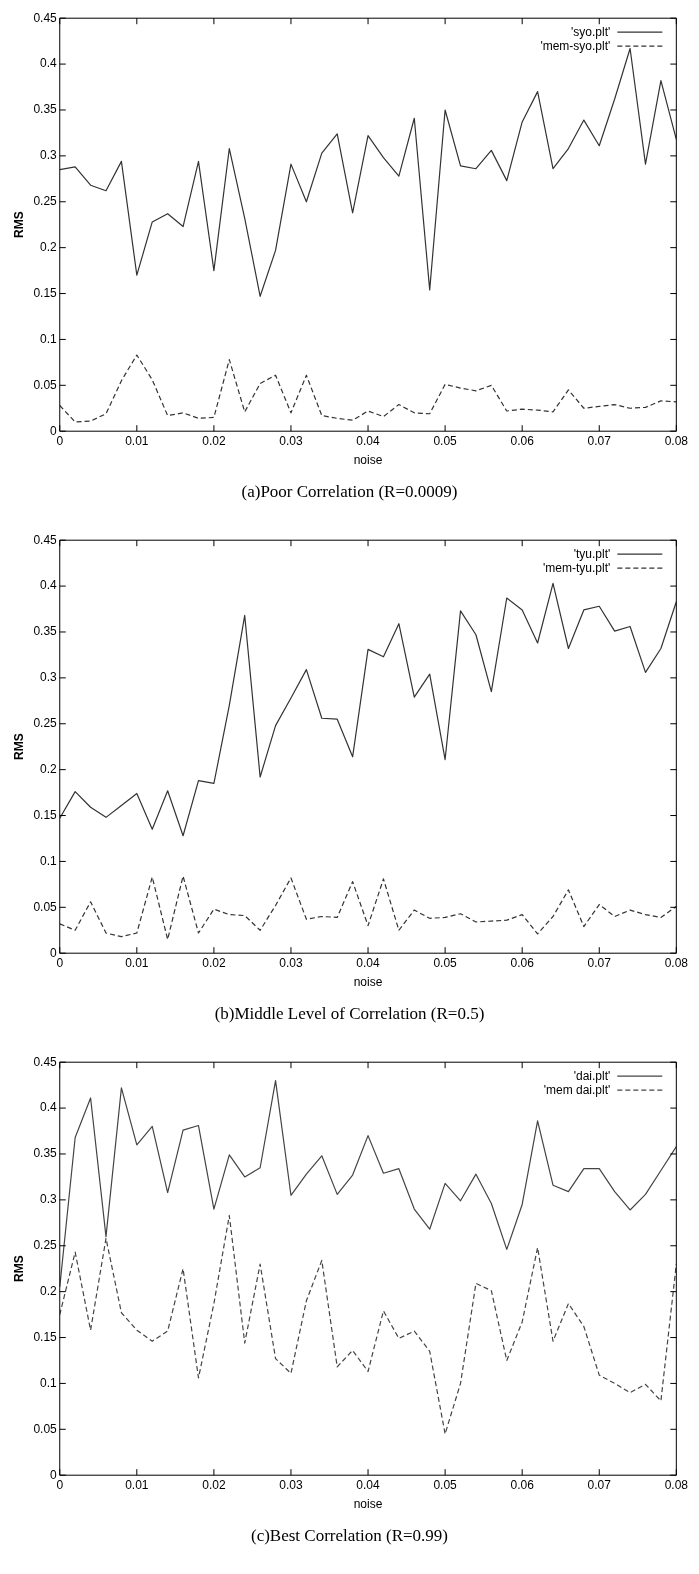 The height and width of the screenshot is (1574, 699). What do you see at coordinates (349, 1536) in the screenshot?
I see `text: (c)Best Correlation (R=0.99)` at bounding box center [349, 1536].